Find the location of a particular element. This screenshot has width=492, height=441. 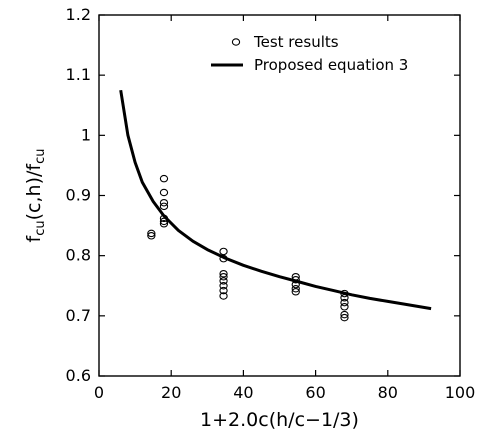

y-tick-label: 1 is located at coordinates (86, 134).